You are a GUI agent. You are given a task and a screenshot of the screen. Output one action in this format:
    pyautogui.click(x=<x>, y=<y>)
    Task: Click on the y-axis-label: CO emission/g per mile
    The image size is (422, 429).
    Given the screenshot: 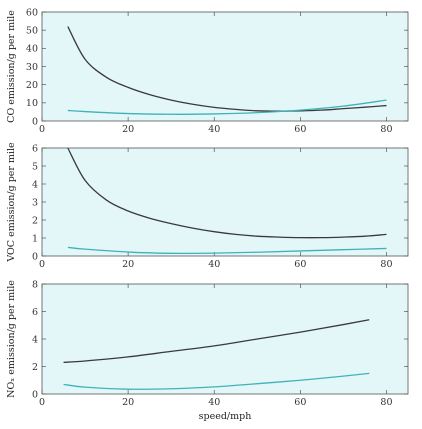 What is the action you would take?
    pyautogui.click(x=11, y=66)
    